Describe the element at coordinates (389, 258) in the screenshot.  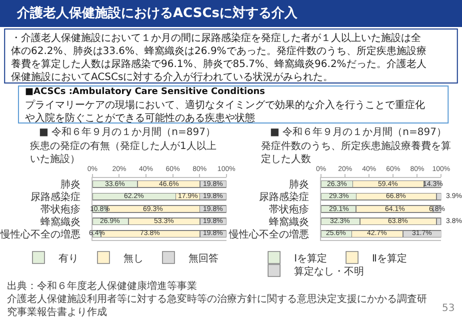
I see `legend-label: Ⅱを算定` at that location.